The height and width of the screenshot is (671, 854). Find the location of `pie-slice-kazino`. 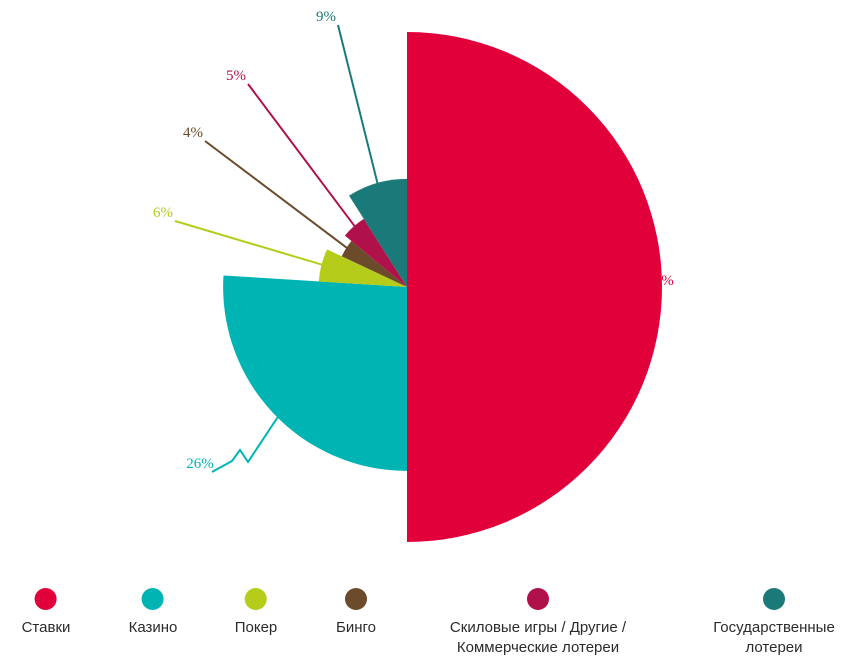

pie-slice-kazino is located at coordinates (315, 373).